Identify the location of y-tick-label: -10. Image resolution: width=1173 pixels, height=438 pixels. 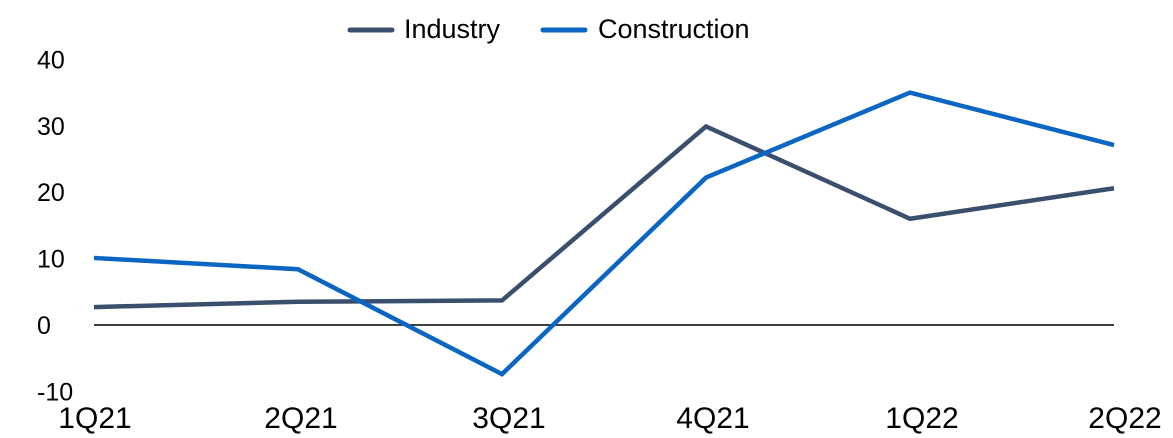
(55, 392).